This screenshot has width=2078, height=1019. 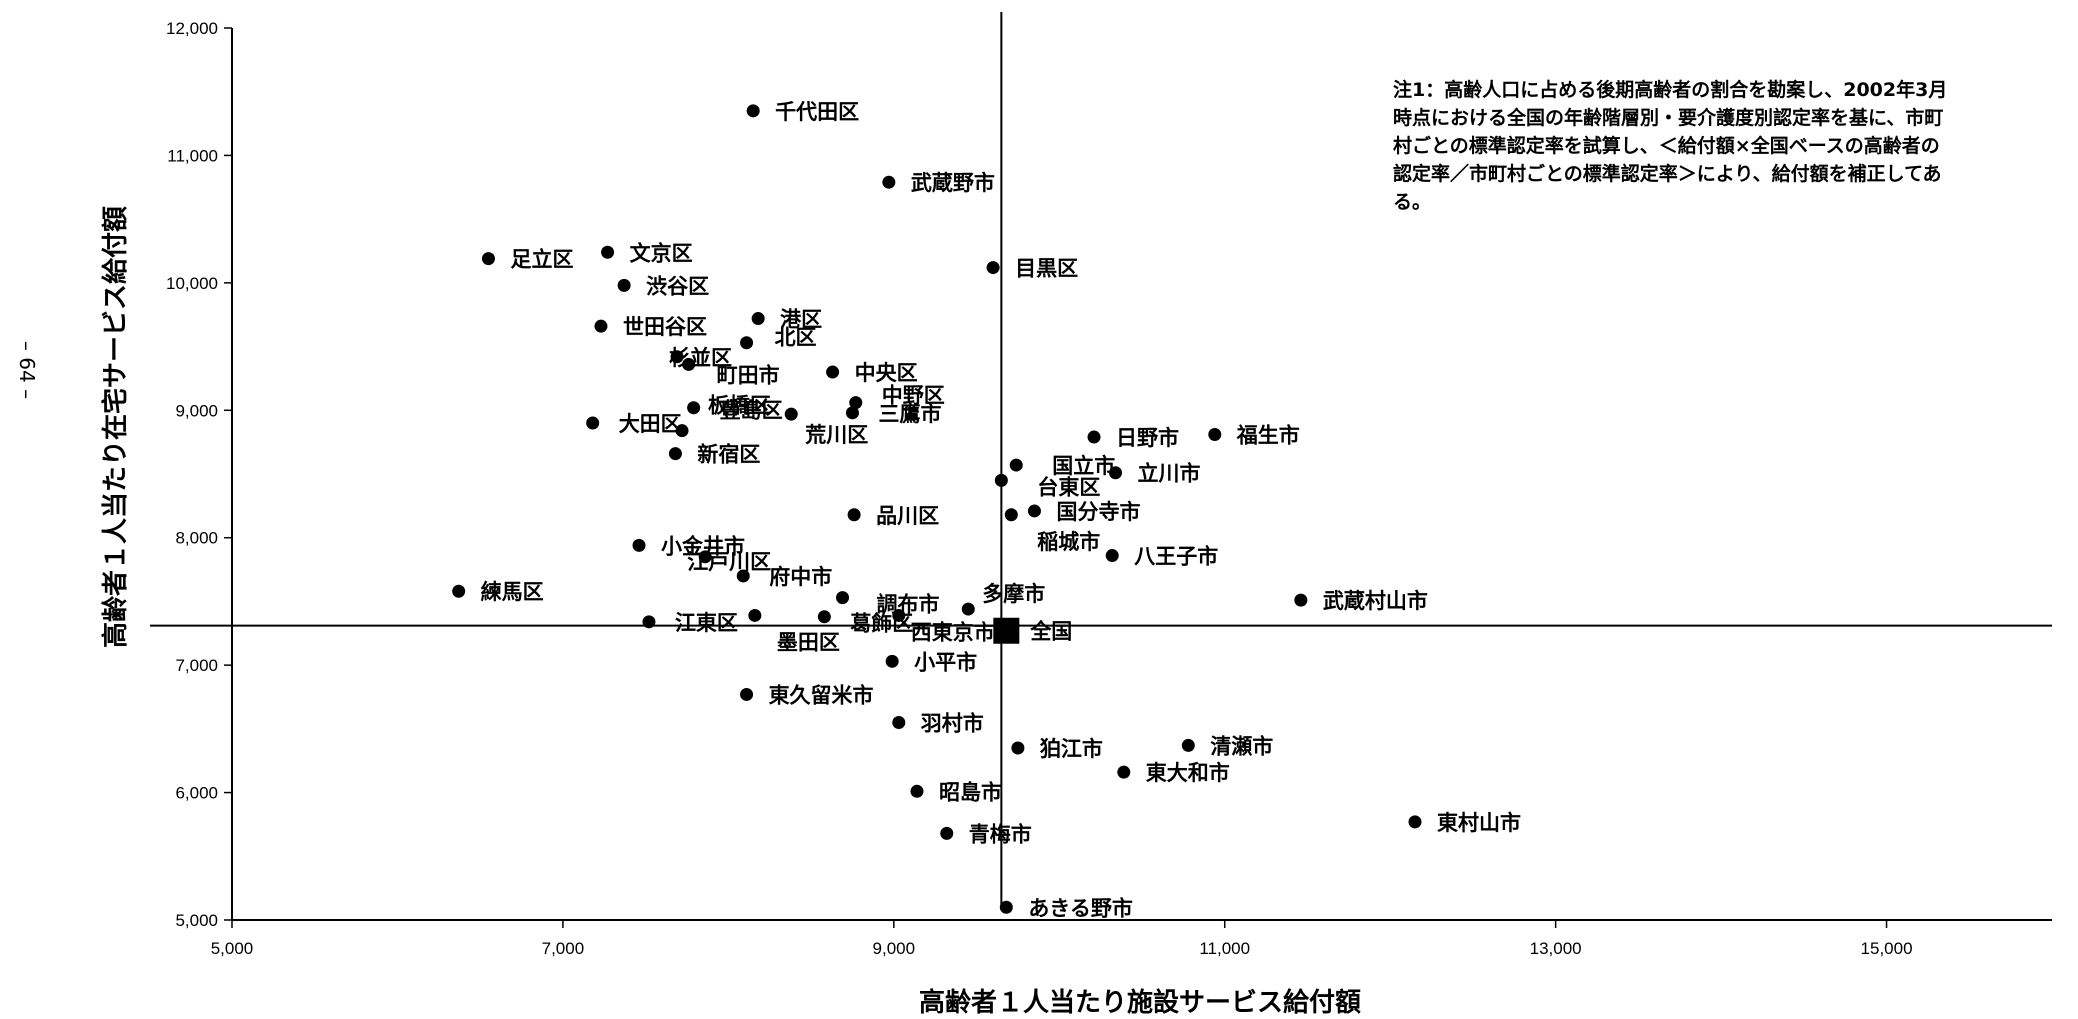 I want to click on point-label: 足立区, so click(x=541, y=260).